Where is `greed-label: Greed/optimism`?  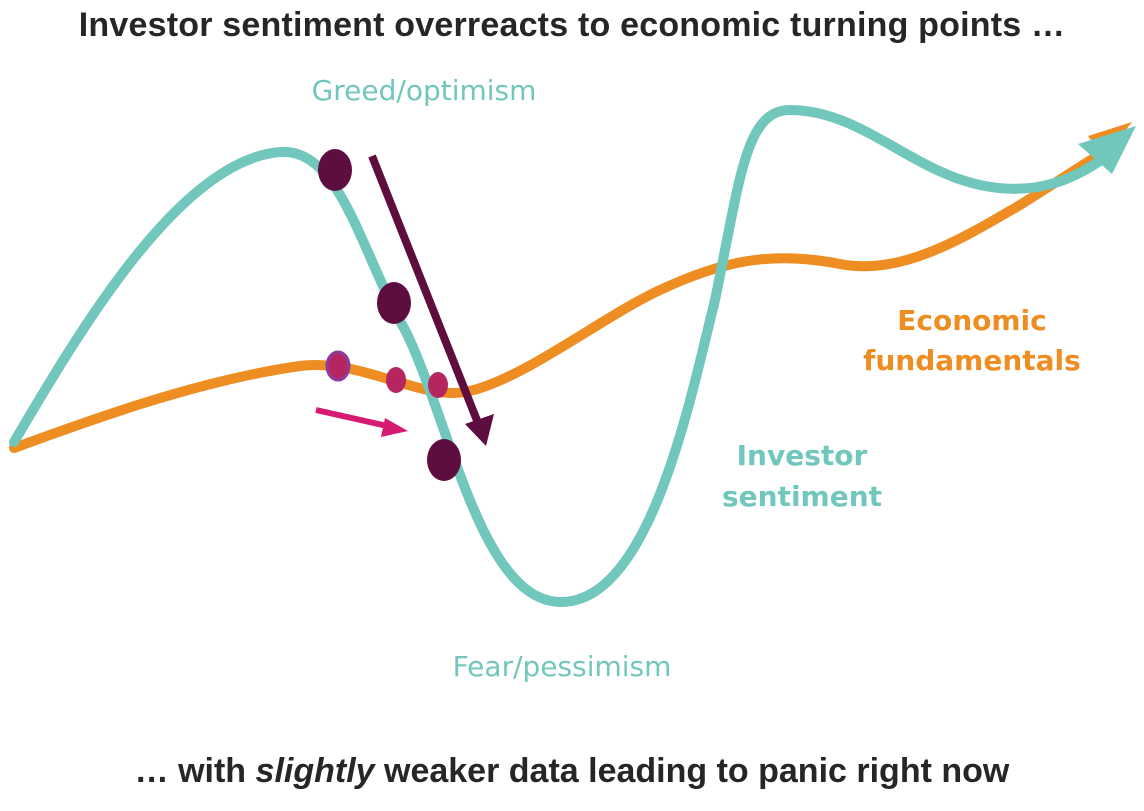 greed-label: Greed/optimism is located at coordinates (424, 90).